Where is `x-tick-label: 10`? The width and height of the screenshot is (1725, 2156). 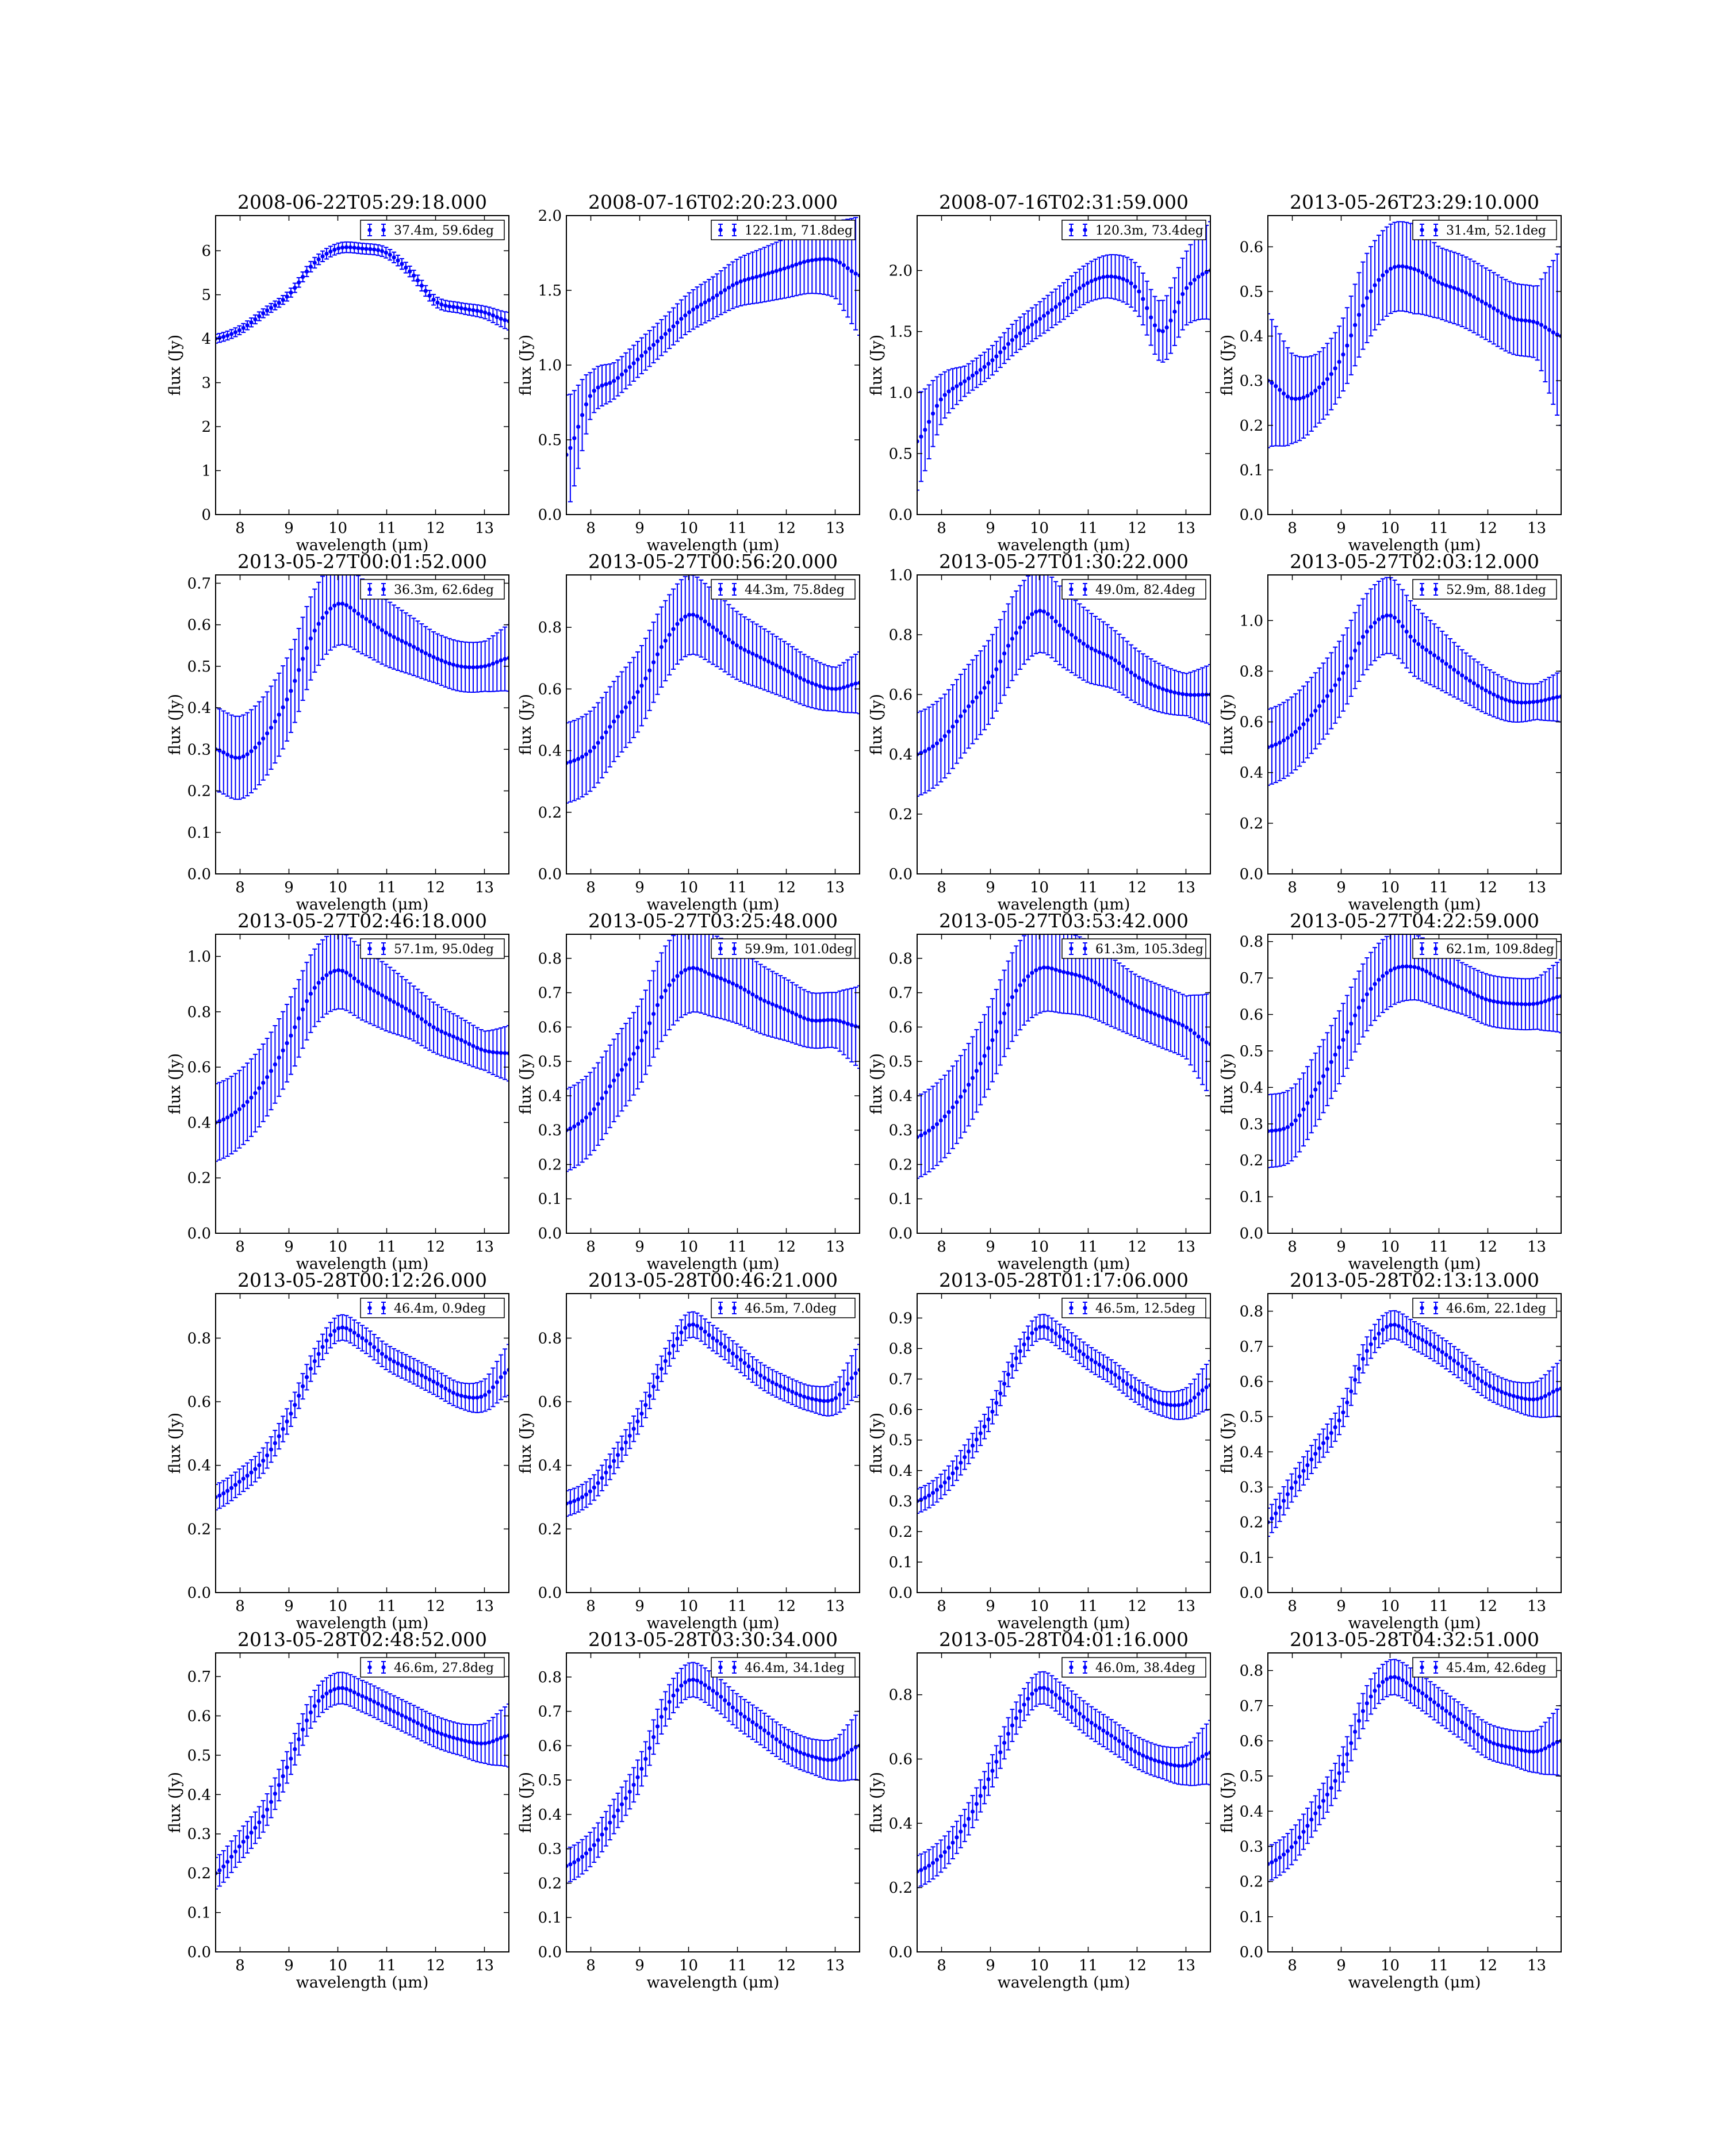
x-tick-label: 10 is located at coordinates (337, 528).